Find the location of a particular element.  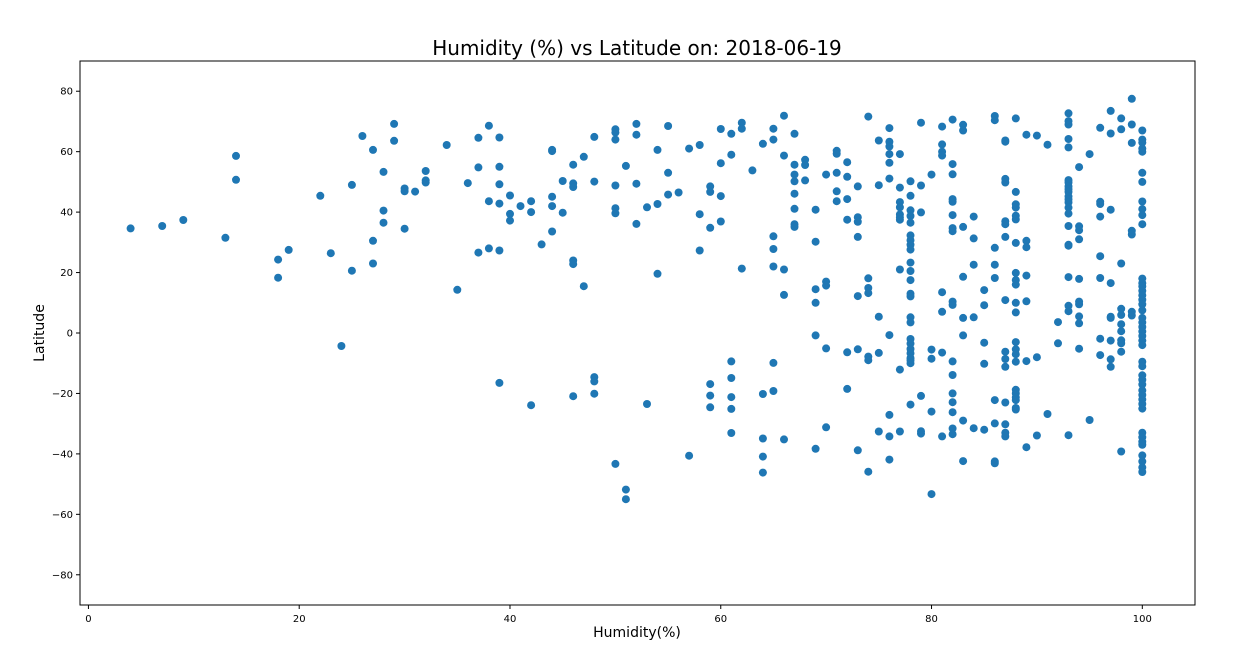

x-tick-label: 80 is located at coordinates (931, 619).